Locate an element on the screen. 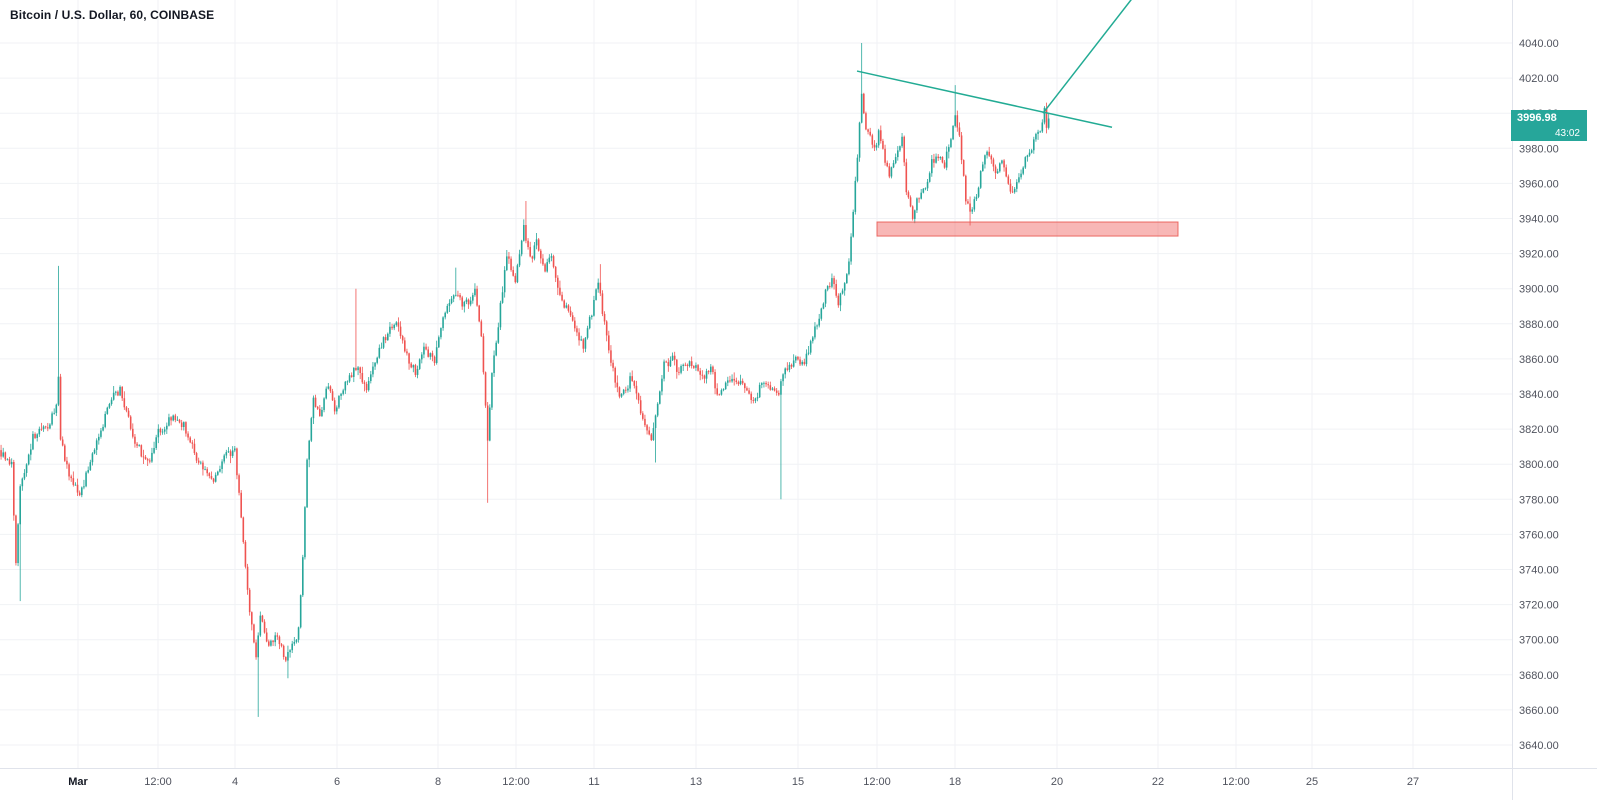  price-axis-label: 3640.00 is located at coordinates (1539, 746).